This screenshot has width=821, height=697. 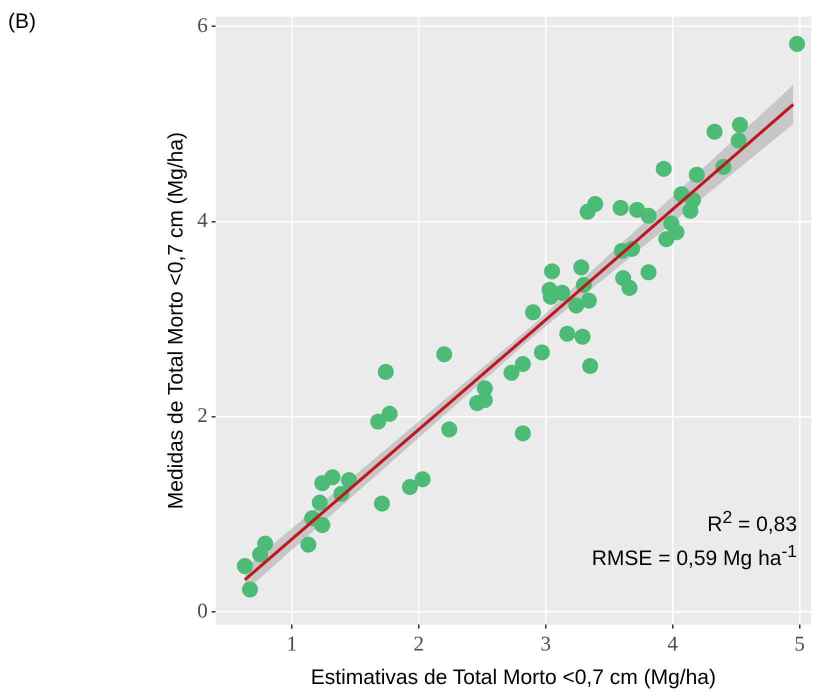 I want to click on x-tick-label: 4, so click(x=672, y=644).